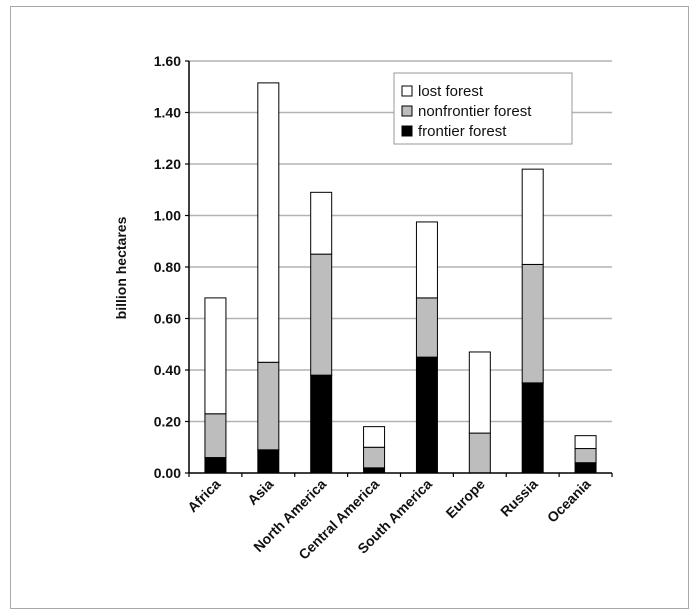 Image resolution: width=700 pixels, height=615 pixels. I want to click on y-tick-label: 1.40, so click(167, 113).